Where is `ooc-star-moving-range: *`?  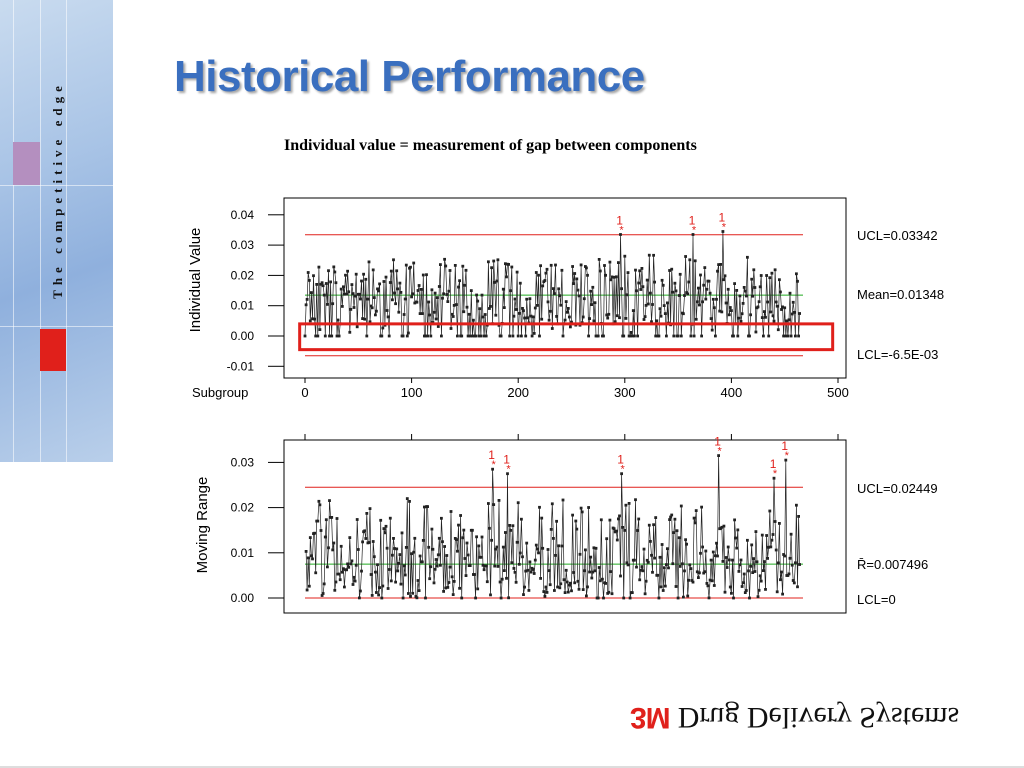 ooc-star-moving-range: * is located at coordinates (493, 465).